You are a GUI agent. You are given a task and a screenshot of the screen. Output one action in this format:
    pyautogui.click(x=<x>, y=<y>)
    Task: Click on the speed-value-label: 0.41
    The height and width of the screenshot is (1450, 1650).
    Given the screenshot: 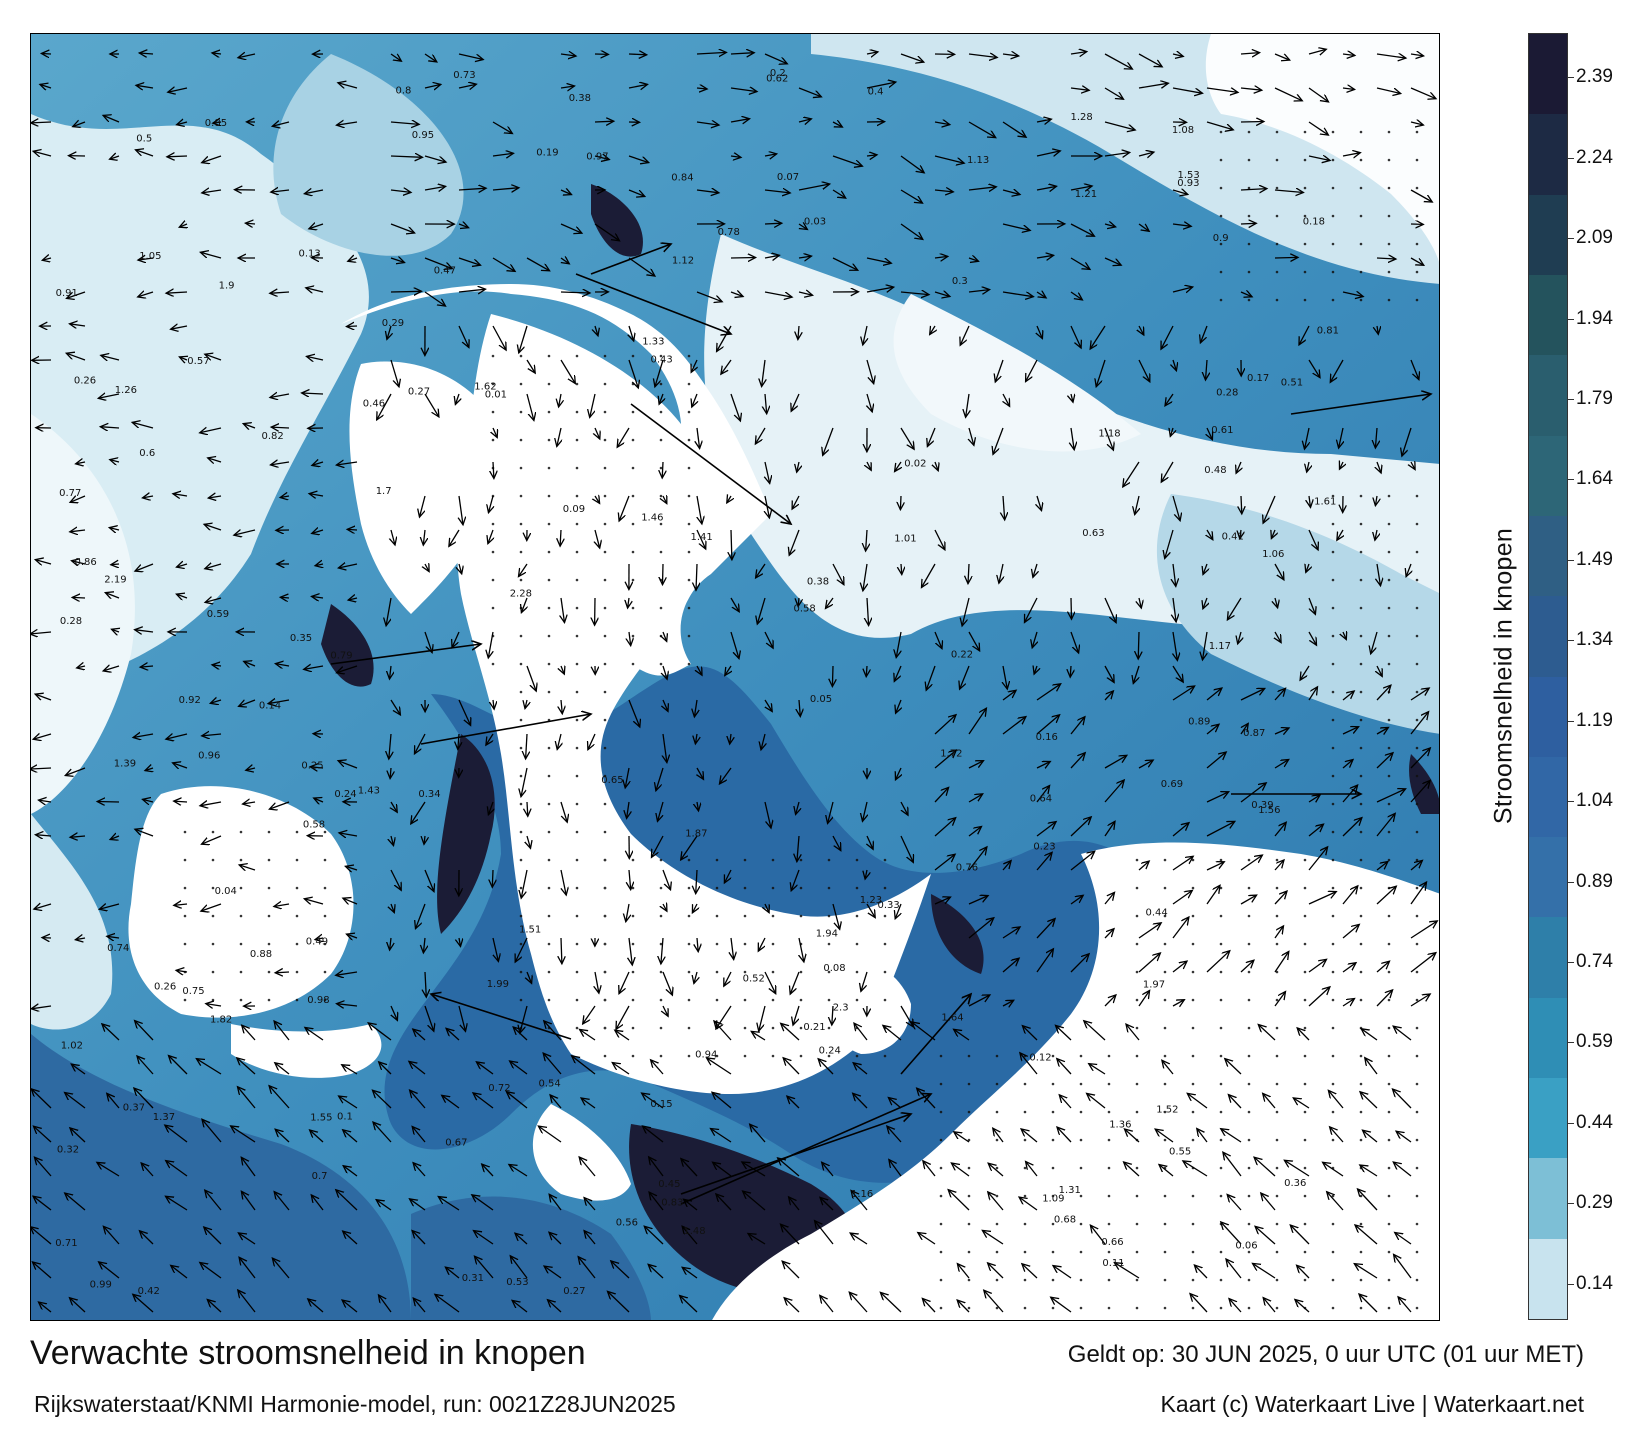 What is the action you would take?
    pyautogui.click(x=1233, y=536)
    